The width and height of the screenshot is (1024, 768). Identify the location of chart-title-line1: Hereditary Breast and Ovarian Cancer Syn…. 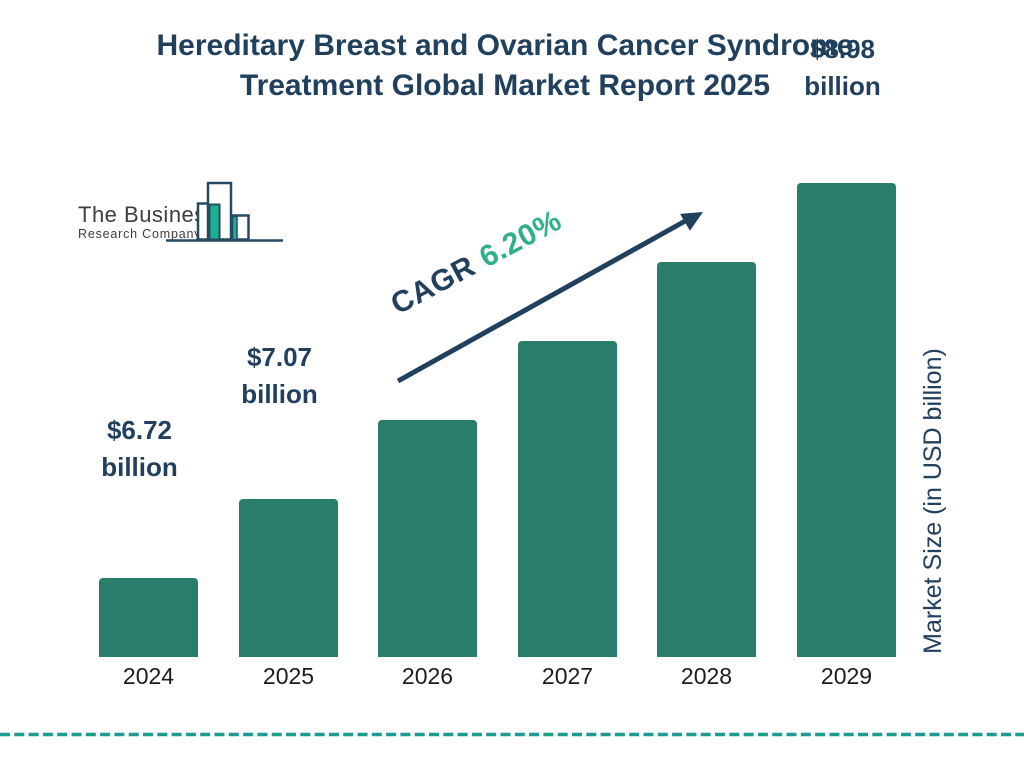
(505, 45).